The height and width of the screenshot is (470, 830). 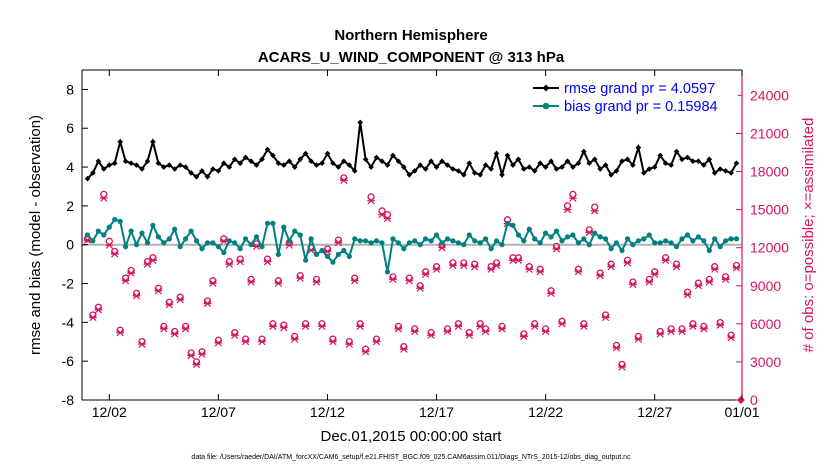 I want to click on y-right-tick-label-2: 18000, so click(x=769, y=172).